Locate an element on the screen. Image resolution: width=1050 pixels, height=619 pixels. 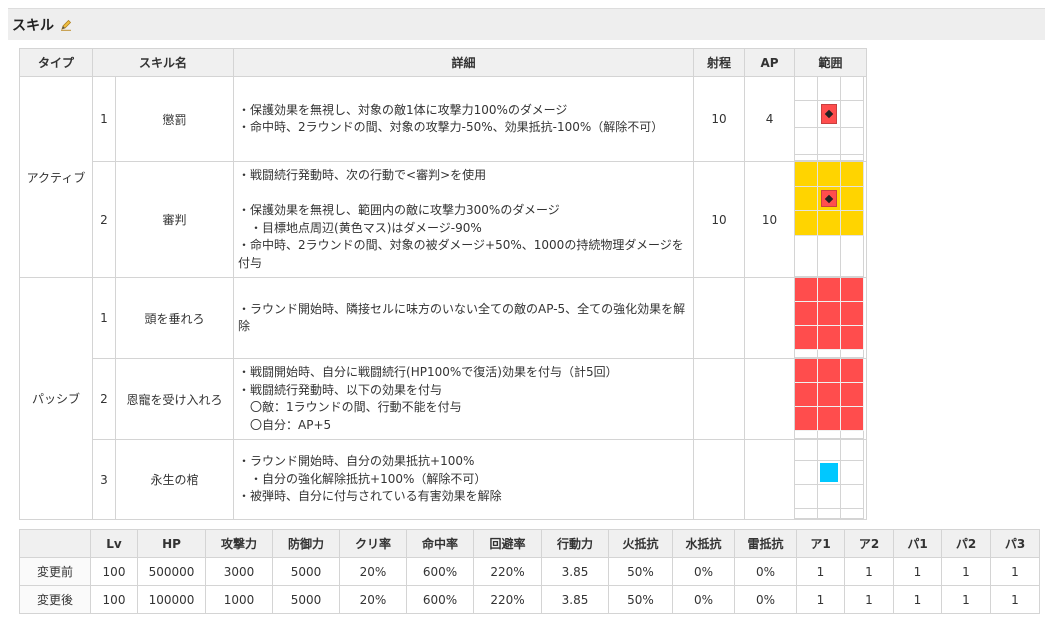
header-range: 射程 is located at coordinates (719, 62).